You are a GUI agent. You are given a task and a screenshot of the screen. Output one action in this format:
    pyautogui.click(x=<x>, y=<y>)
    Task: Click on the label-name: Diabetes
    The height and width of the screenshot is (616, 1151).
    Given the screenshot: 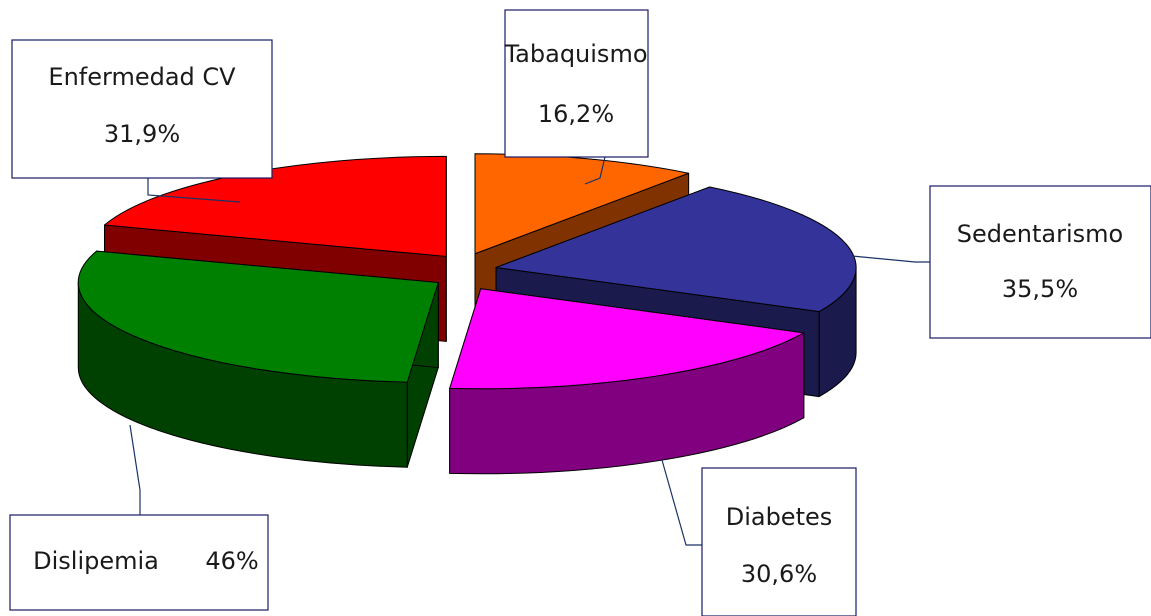 What is the action you would take?
    pyautogui.click(x=779, y=517)
    